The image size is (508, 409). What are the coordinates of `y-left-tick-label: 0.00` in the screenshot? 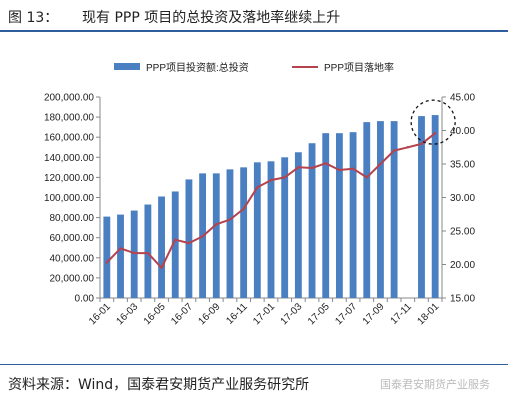 It's located at (85, 299).